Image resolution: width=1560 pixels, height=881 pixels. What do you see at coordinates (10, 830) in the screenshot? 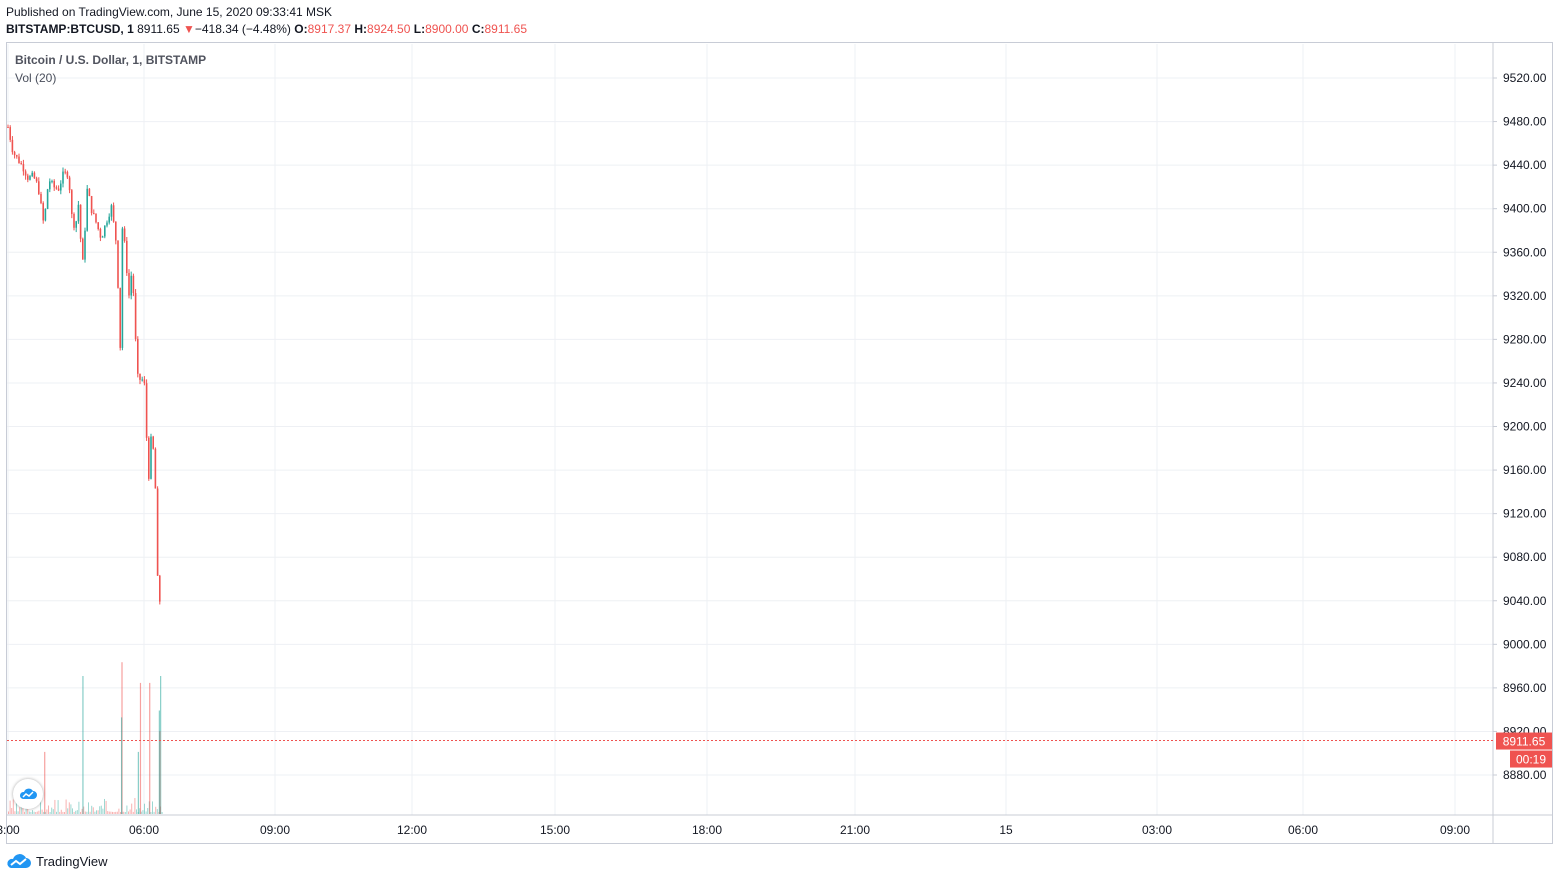
I see `x-tick-label: 3:00` at bounding box center [10, 830].